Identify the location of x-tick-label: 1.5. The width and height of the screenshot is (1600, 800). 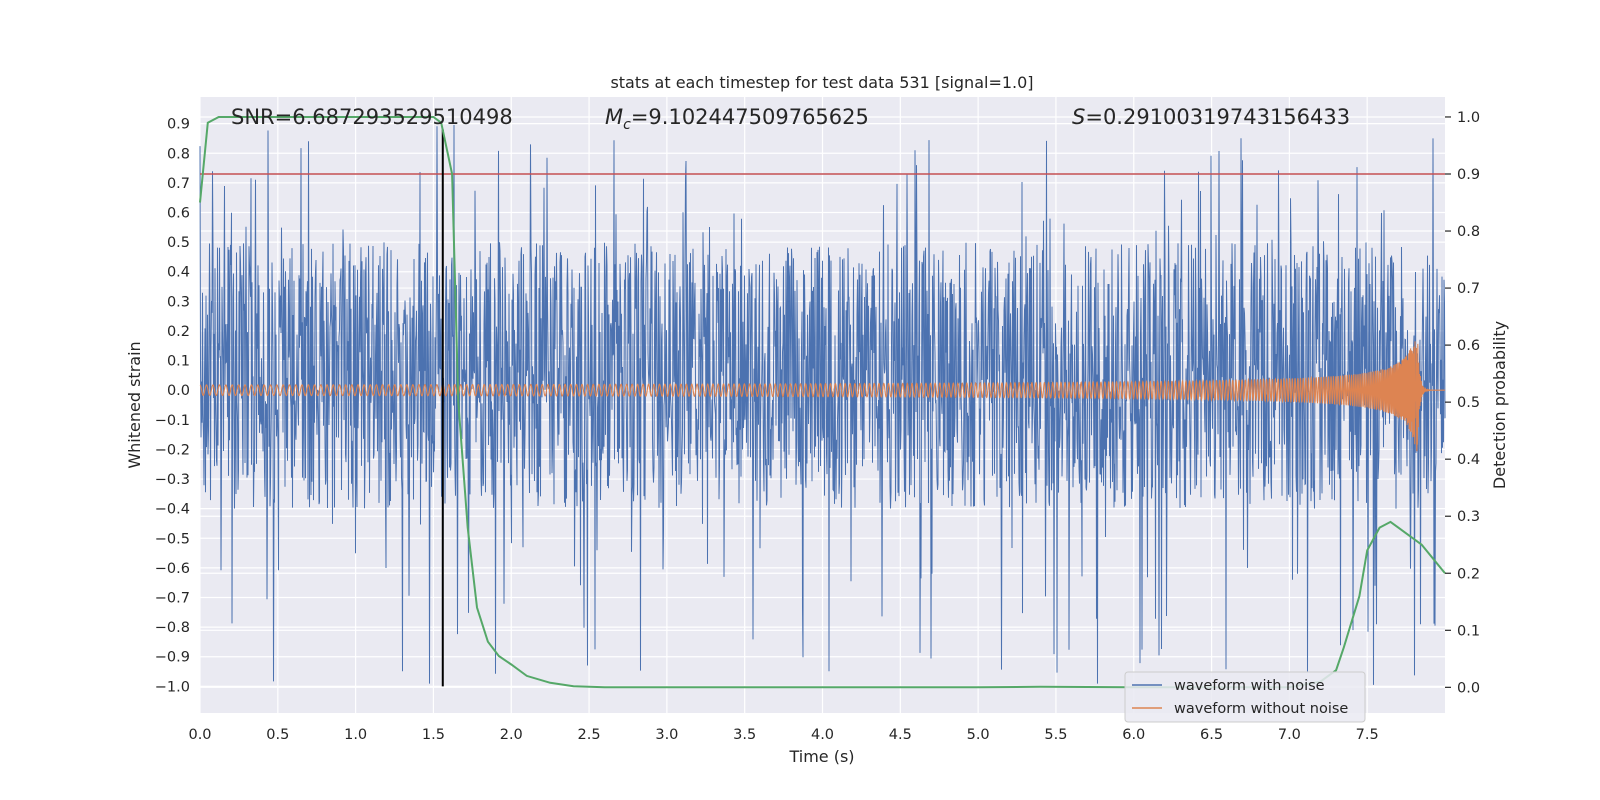
(433, 735).